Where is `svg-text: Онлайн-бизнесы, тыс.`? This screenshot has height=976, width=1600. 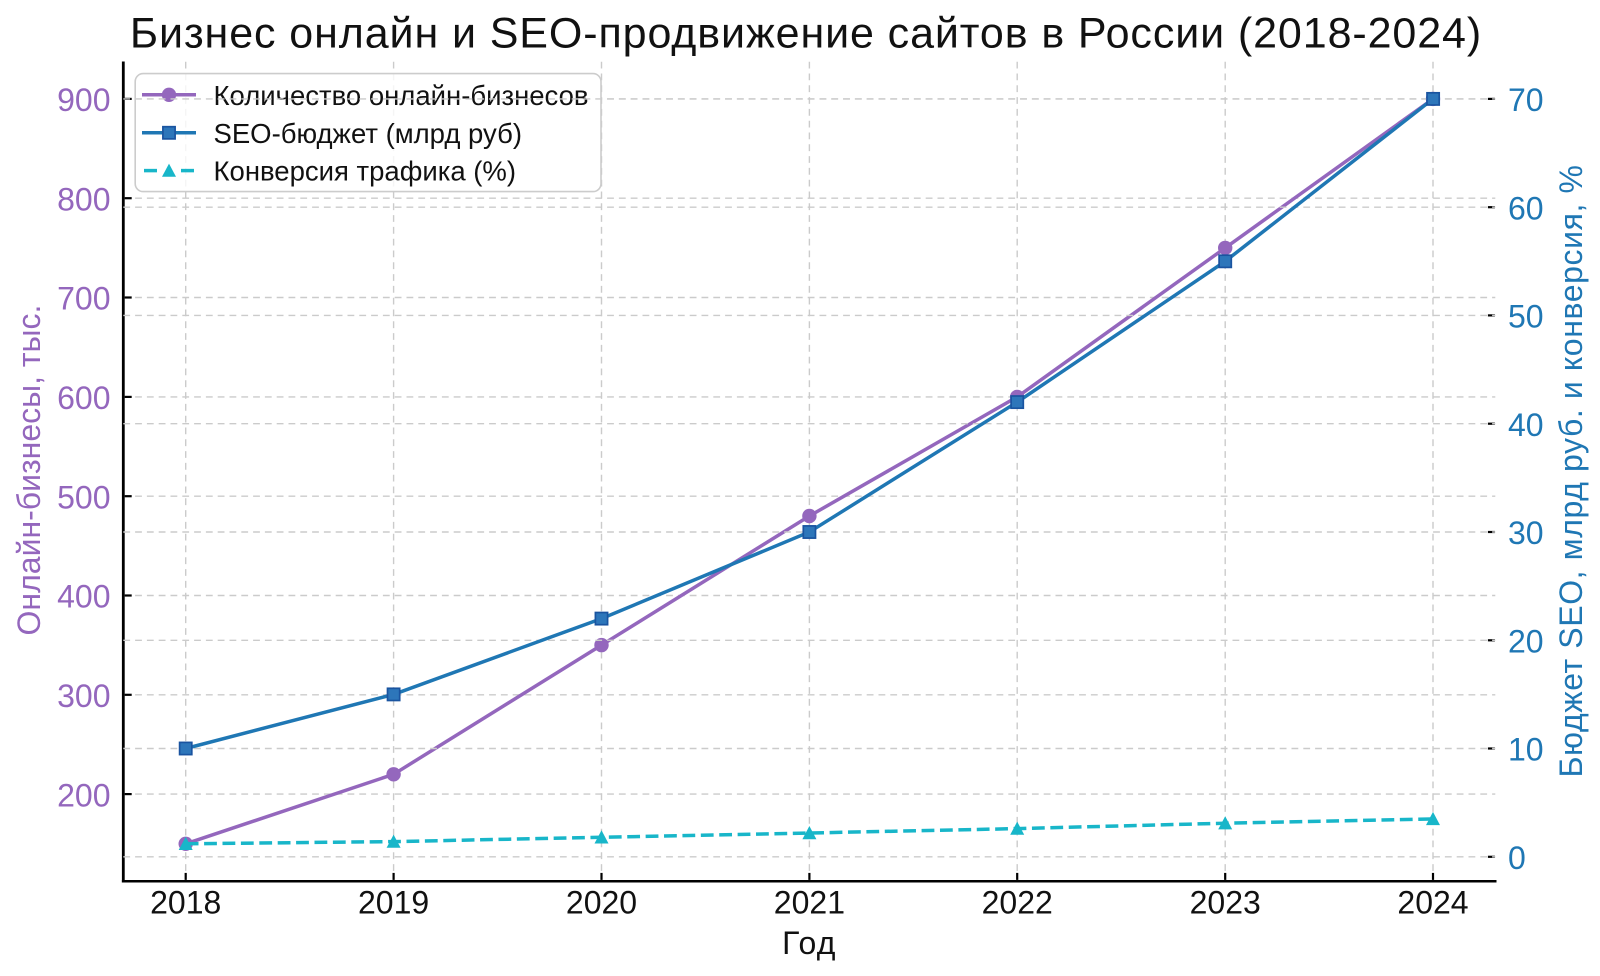
svg-text: Онлайн-бизнесы, тыс. is located at coordinates (29, 470).